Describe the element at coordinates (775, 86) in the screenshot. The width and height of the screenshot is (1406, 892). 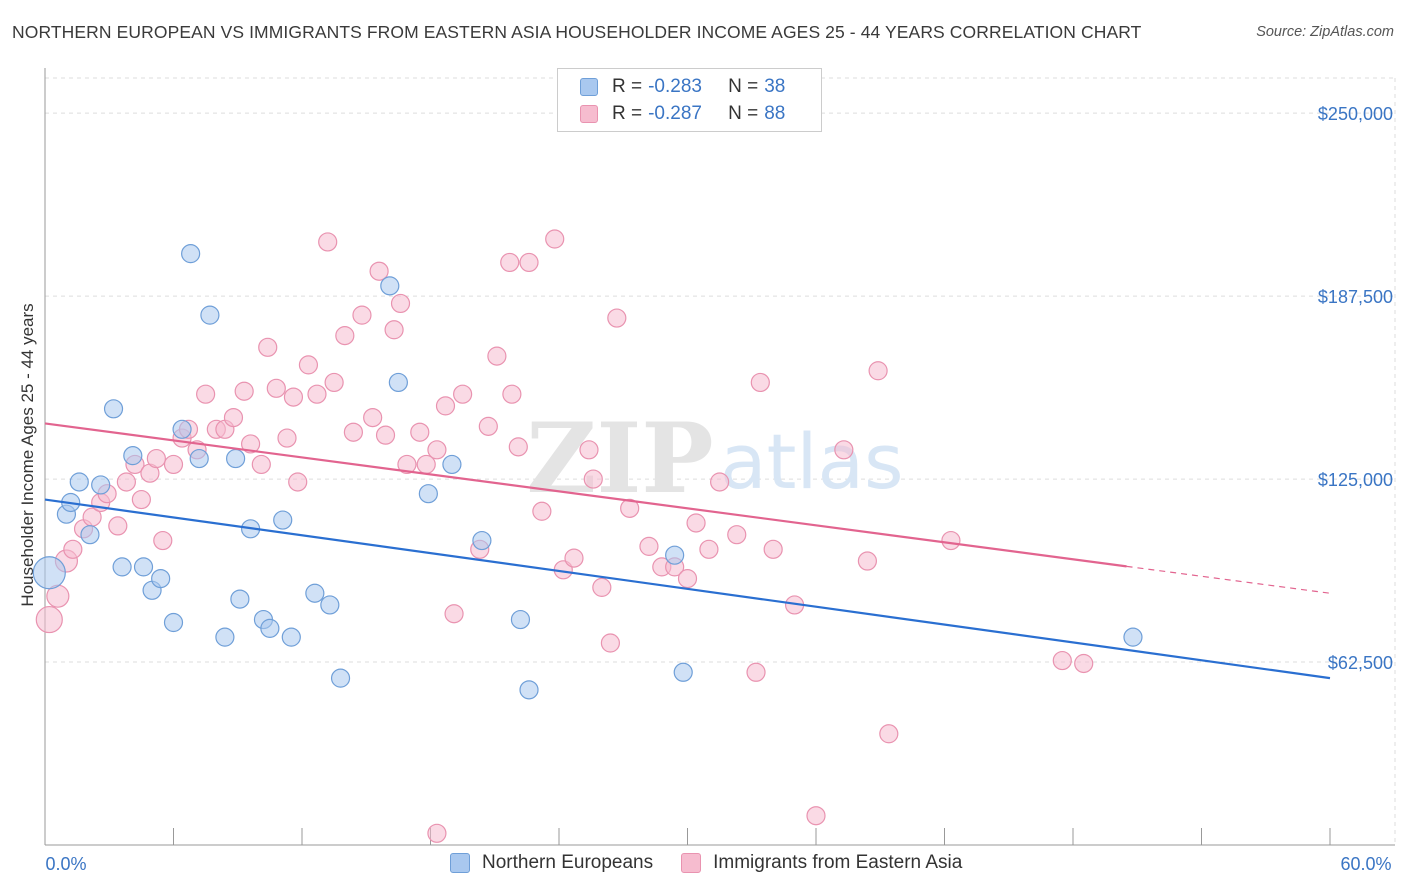
I see `legend-n-value: 38` at that location.